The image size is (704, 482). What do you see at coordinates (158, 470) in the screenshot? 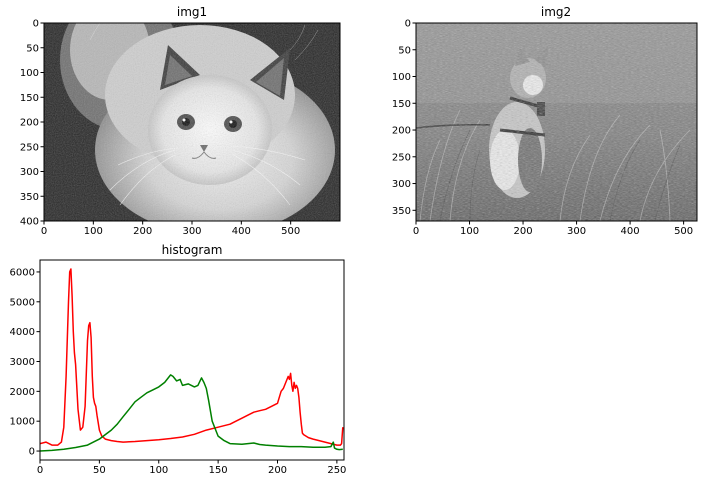
I see `hist-xtick-label: 100` at bounding box center [158, 470].